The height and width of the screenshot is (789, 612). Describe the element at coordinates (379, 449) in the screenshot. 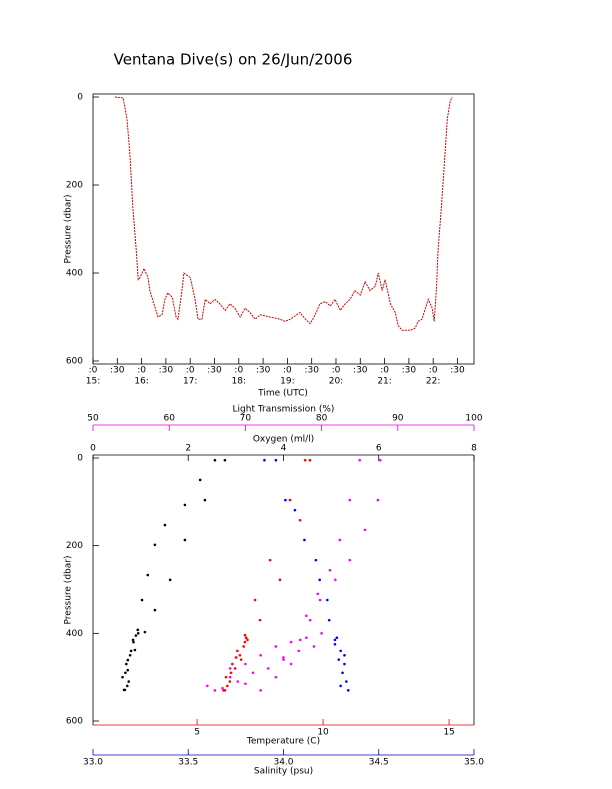

I see `x-tick-label: 6` at that location.